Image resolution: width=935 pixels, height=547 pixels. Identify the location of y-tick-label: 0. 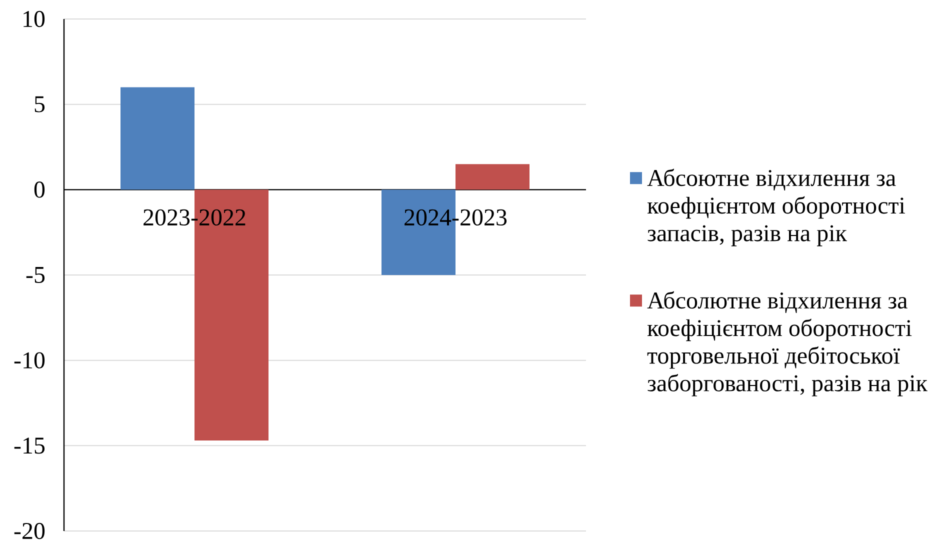
(39, 190).